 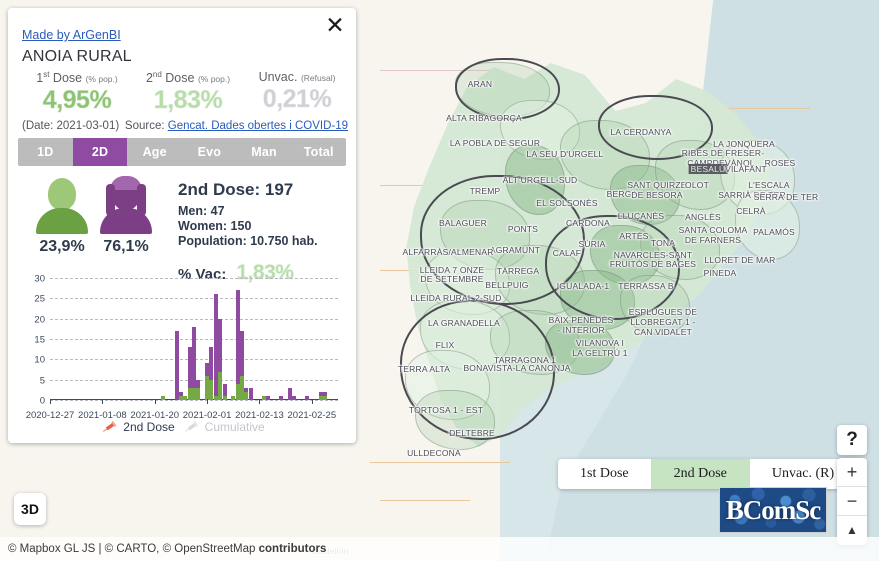 What do you see at coordinates (40, 78) in the screenshot?
I see `stat-label-main: 1` at bounding box center [40, 78].